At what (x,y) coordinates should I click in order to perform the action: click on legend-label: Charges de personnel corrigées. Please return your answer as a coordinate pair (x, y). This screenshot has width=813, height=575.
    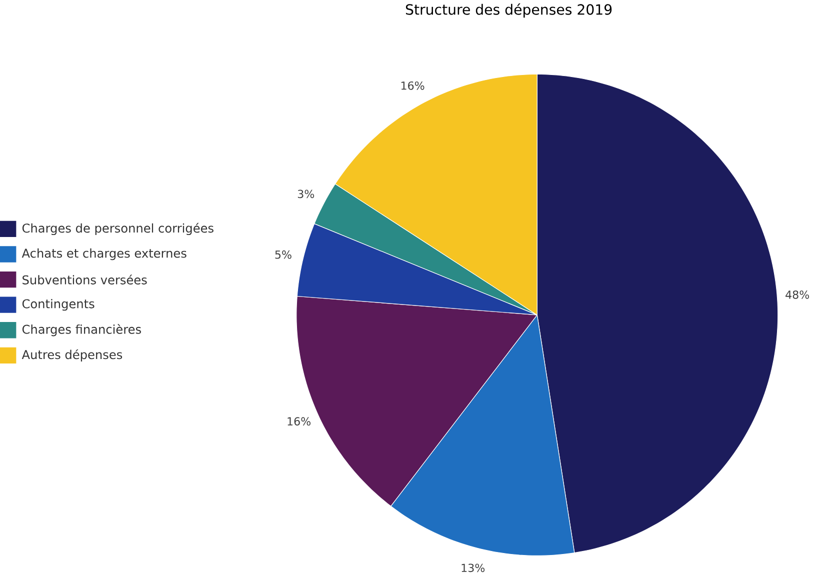
    Looking at the image, I should click on (118, 228).